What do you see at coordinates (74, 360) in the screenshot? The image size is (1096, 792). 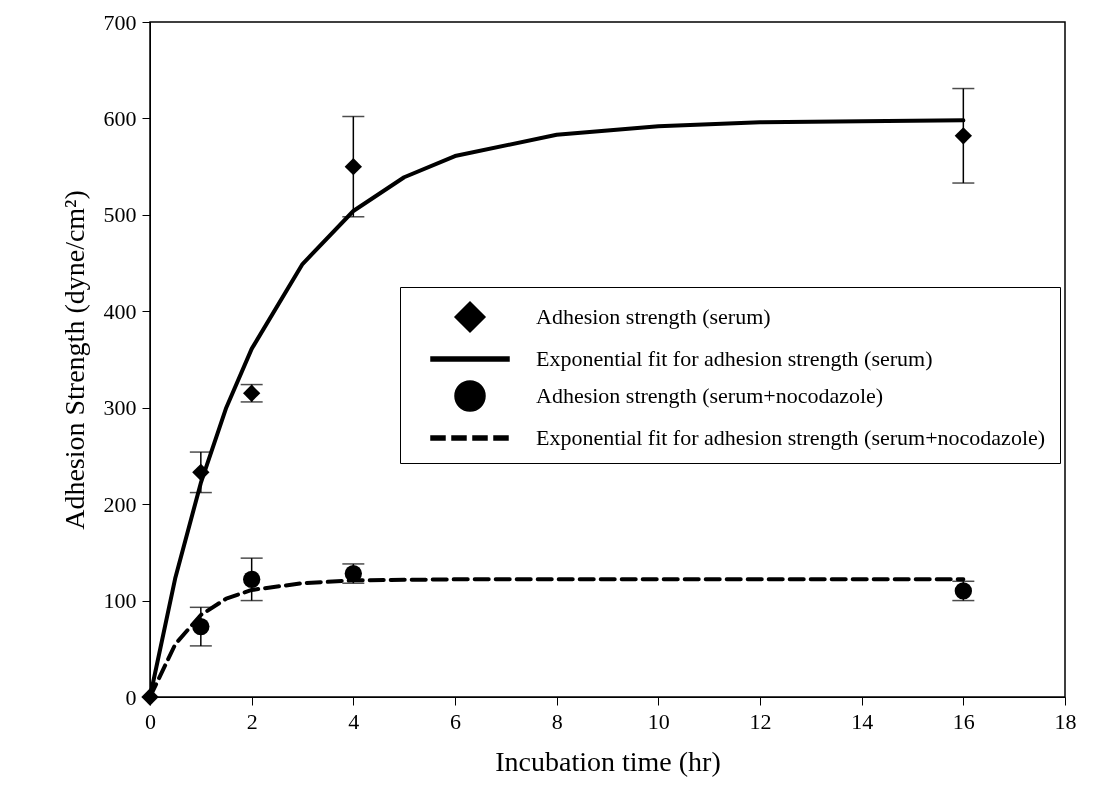 I see `y-axis-title: Adhesion Strength (dyne/cm²)` at bounding box center [74, 360].